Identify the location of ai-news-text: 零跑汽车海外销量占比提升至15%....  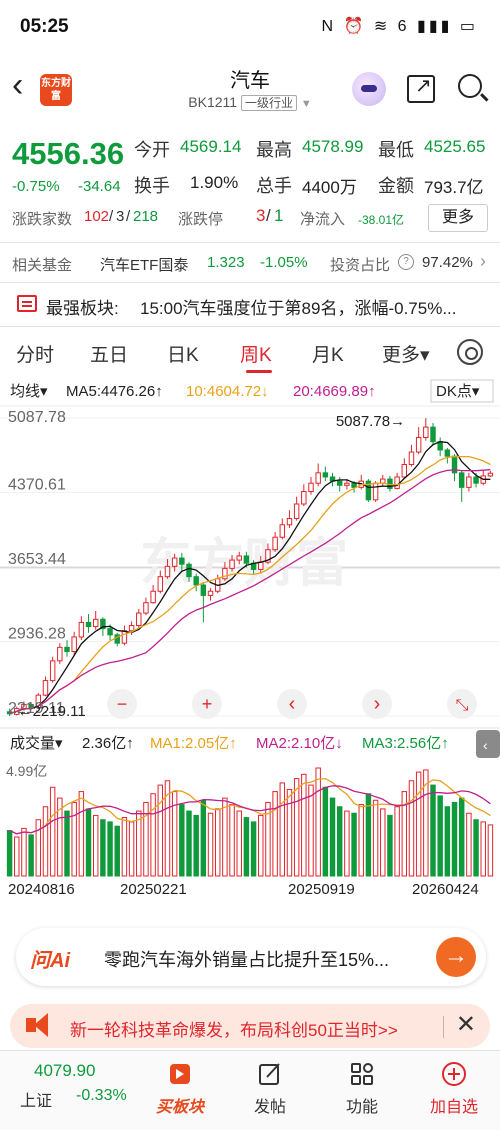
(247, 960).